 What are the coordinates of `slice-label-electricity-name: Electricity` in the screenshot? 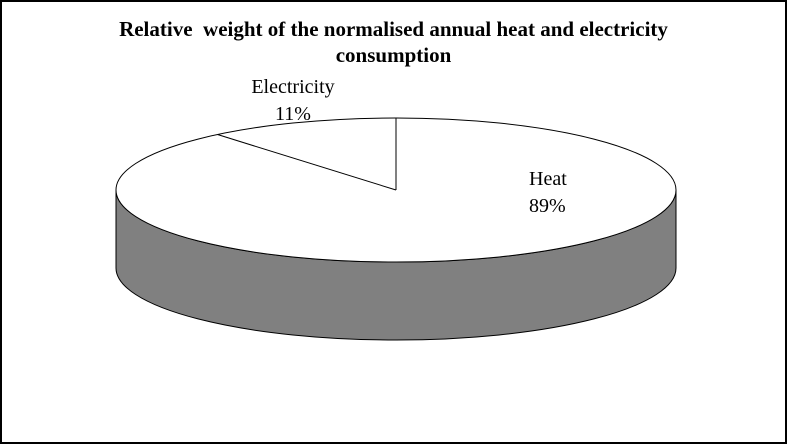 It's located at (293, 87).